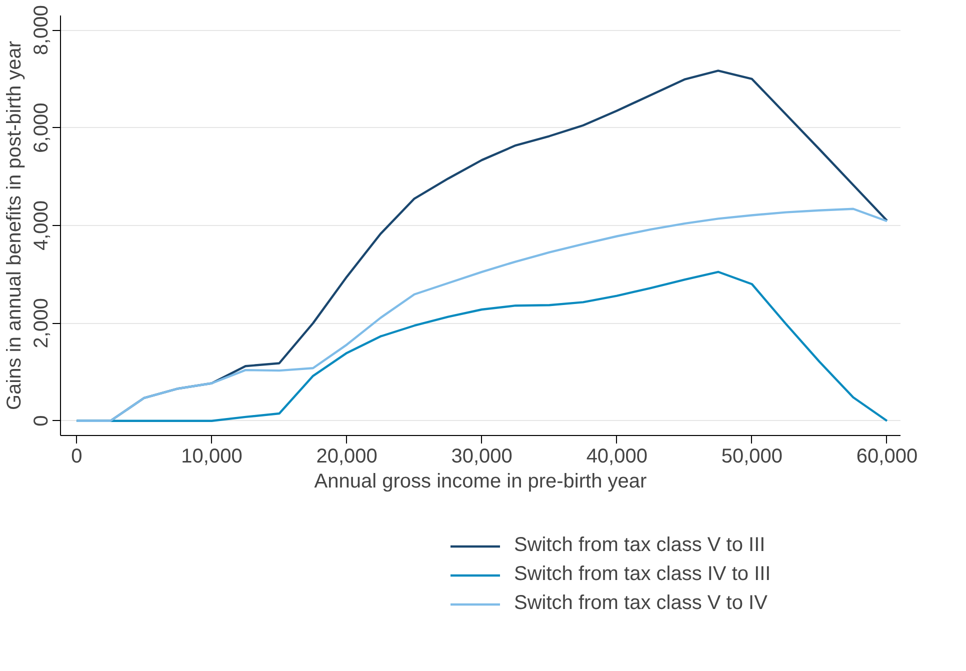  Describe the element at coordinates (640, 545) in the screenshot. I see `legend-label: Switch from tax class V to III` at that location.